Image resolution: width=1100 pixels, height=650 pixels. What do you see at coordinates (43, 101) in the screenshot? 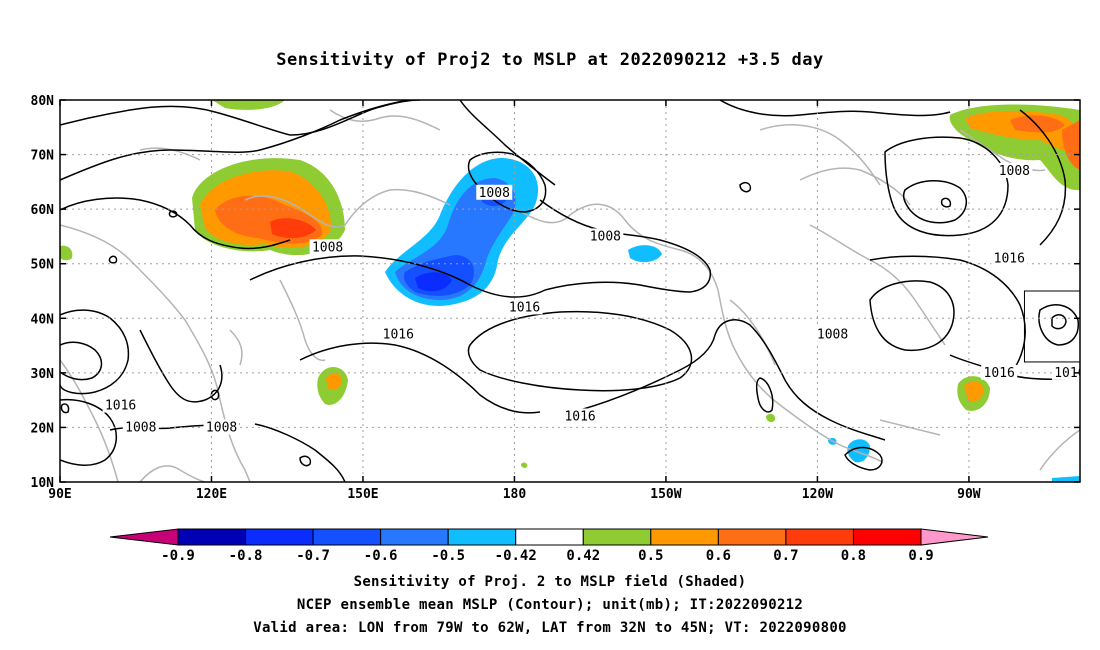
I see `lat-label: 80N` at bounding box center [43, 101].